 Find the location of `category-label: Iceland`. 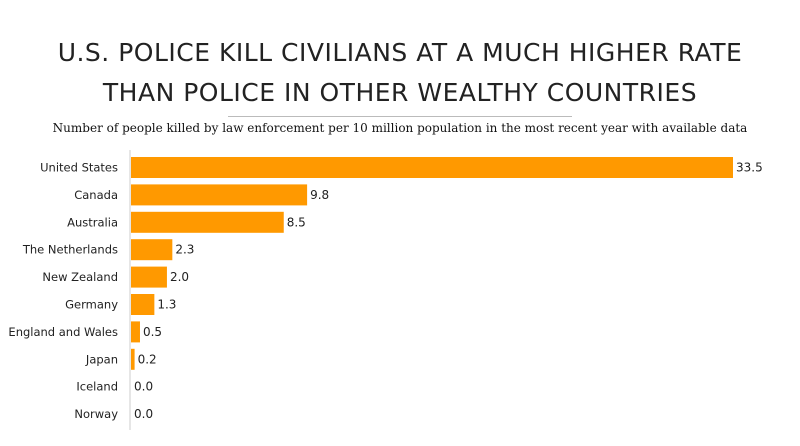

category-label: Iceland is located at coordinates (97, 387).